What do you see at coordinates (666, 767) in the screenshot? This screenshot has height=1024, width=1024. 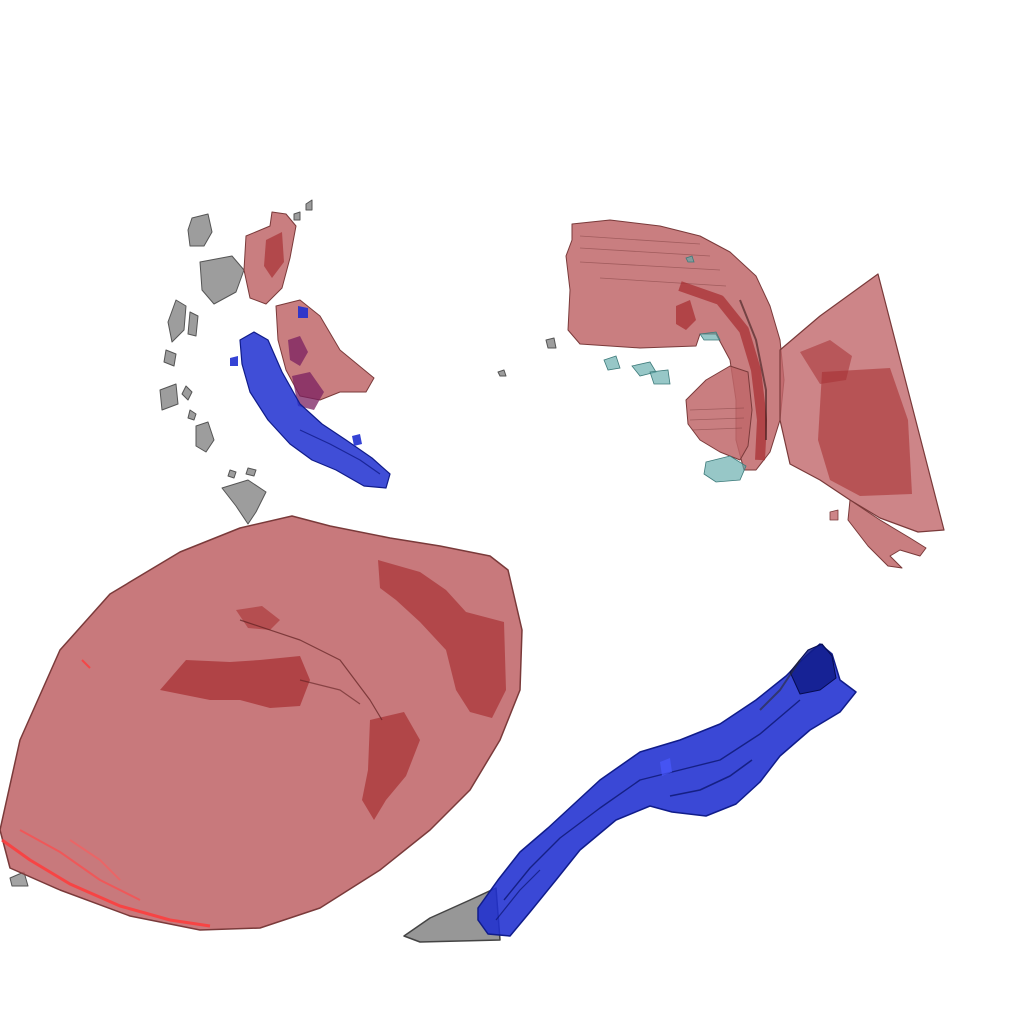 I see `blue-tube-highlight` at bounding box center [666, 767].